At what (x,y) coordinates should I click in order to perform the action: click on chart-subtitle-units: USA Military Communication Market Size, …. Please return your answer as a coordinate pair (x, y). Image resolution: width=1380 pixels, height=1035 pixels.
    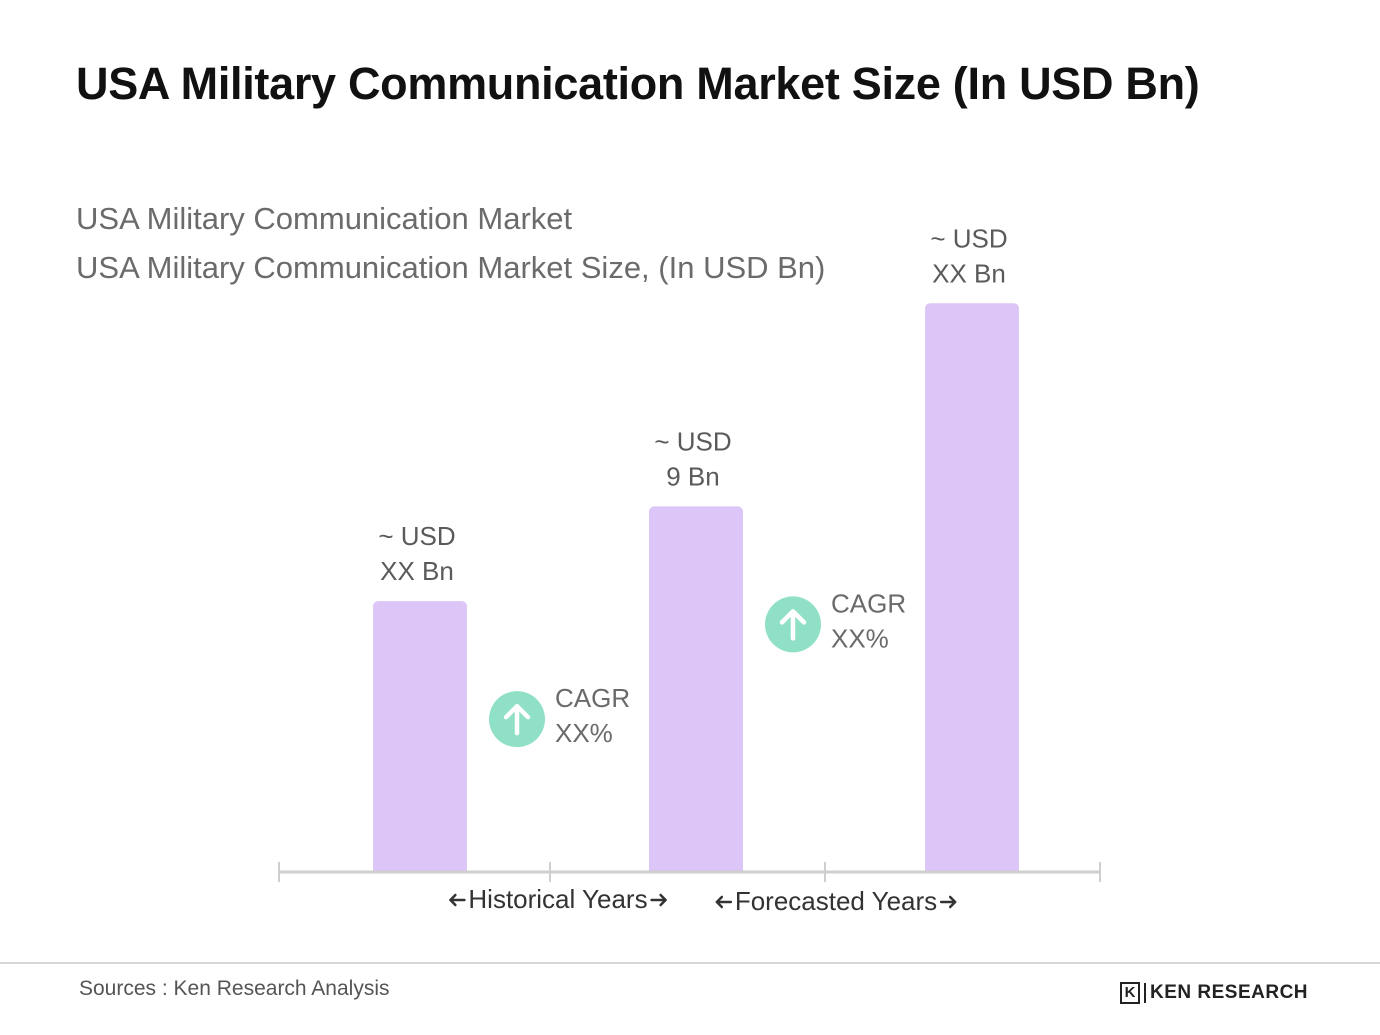
    Looking at the image, I should click on (451, 267).